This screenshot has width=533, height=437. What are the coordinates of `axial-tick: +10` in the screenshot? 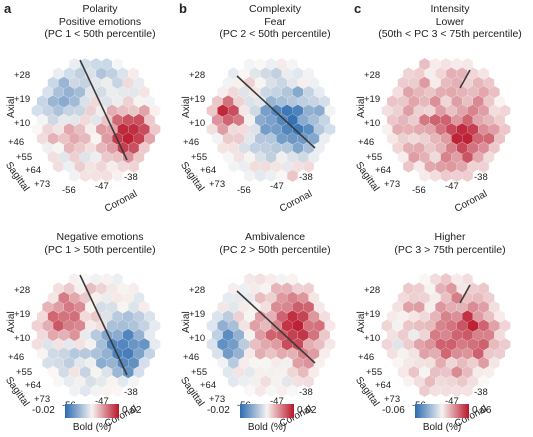 It's located at (22, 338).